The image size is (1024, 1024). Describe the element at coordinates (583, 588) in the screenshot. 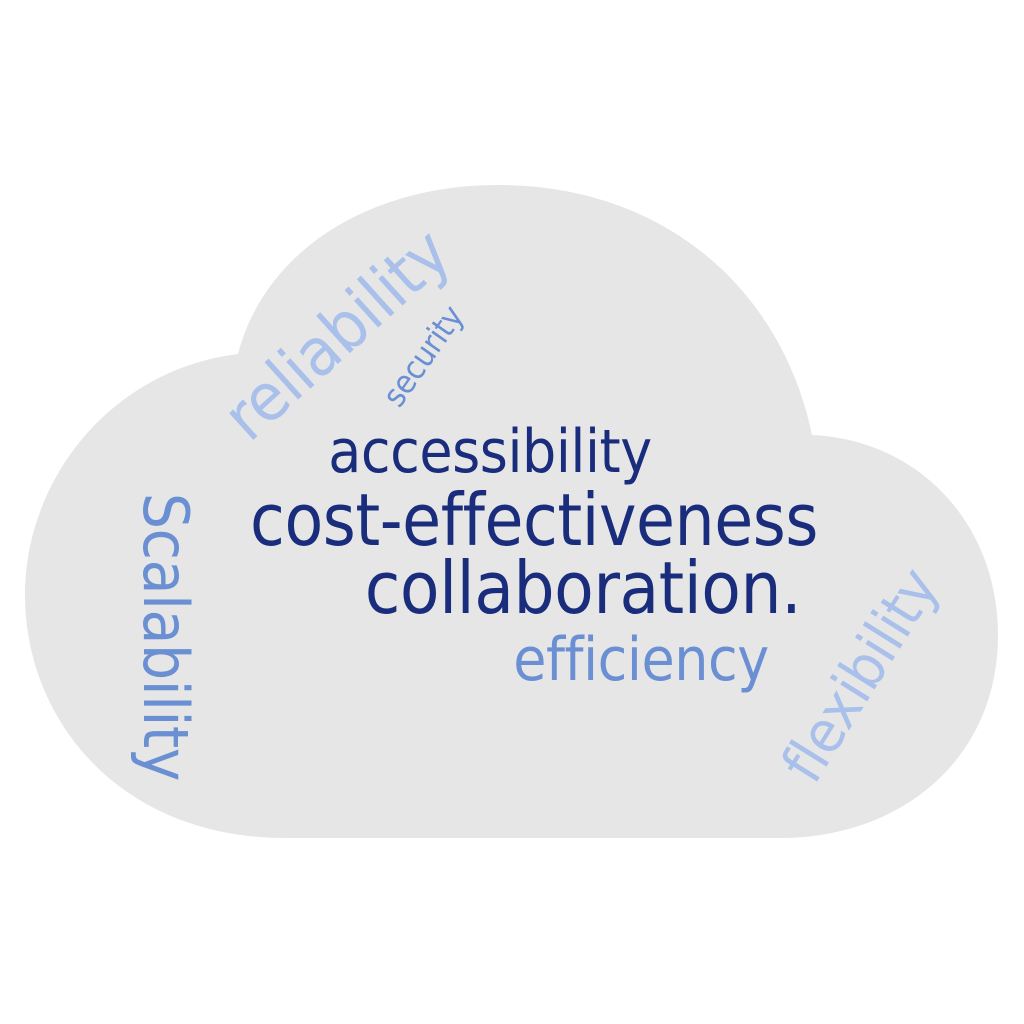

I see `word-collaboration: collaboration.` at that location.